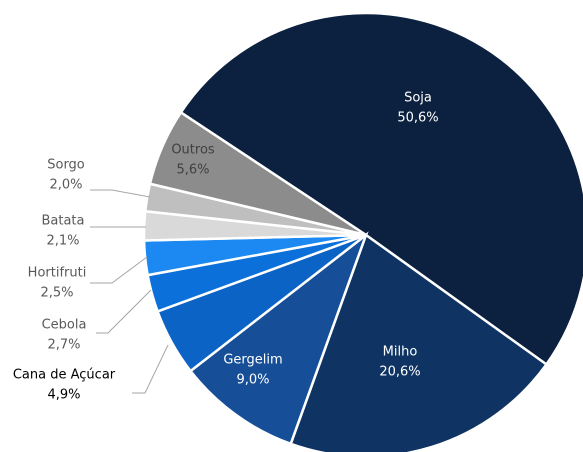 Image resolution: width=583 pixels, height=452 pixels. I want to click on slice-value-label: 4,9%, so click(63, 395).